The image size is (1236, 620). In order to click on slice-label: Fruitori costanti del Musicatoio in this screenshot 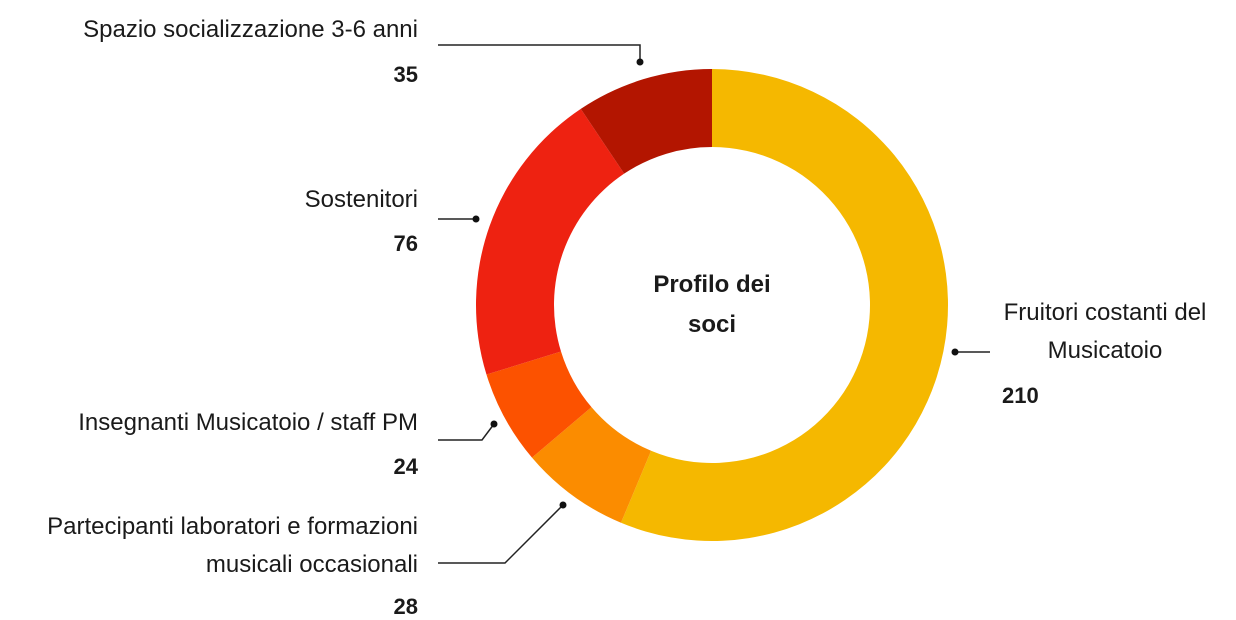, I will do `click(1105, 331)`.